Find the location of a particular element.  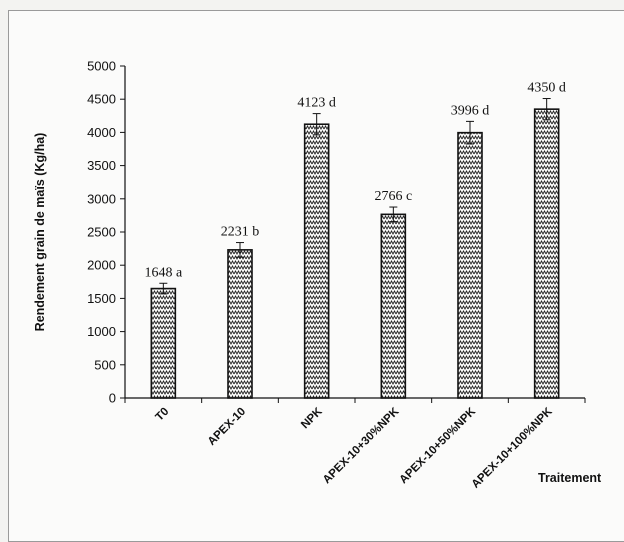

x-tick-label: NPK is located at coordinates (312, 418).